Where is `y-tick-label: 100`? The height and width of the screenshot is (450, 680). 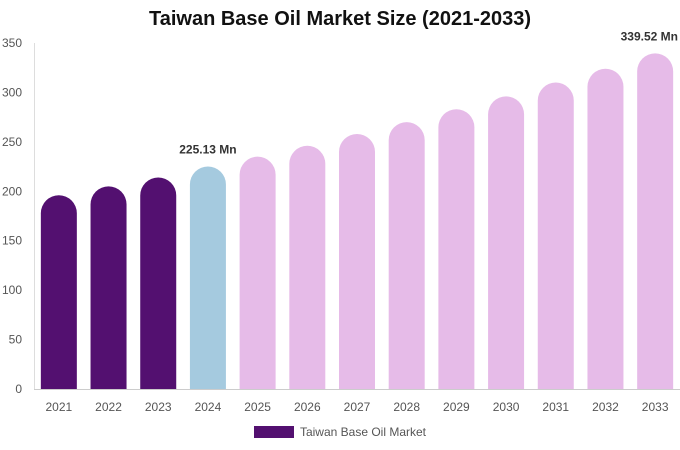
y-tick-label: 100 is located at coordinates (12, 290).